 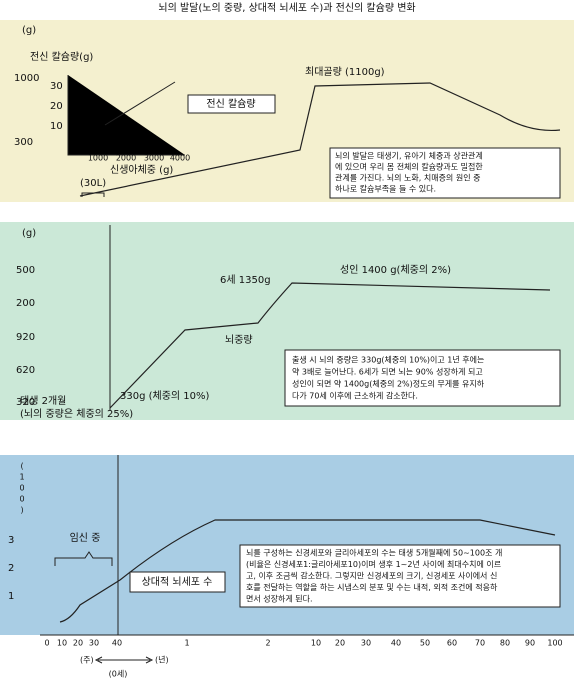 I want to click on y-tick-label: 500, so click(x=25, y=270).